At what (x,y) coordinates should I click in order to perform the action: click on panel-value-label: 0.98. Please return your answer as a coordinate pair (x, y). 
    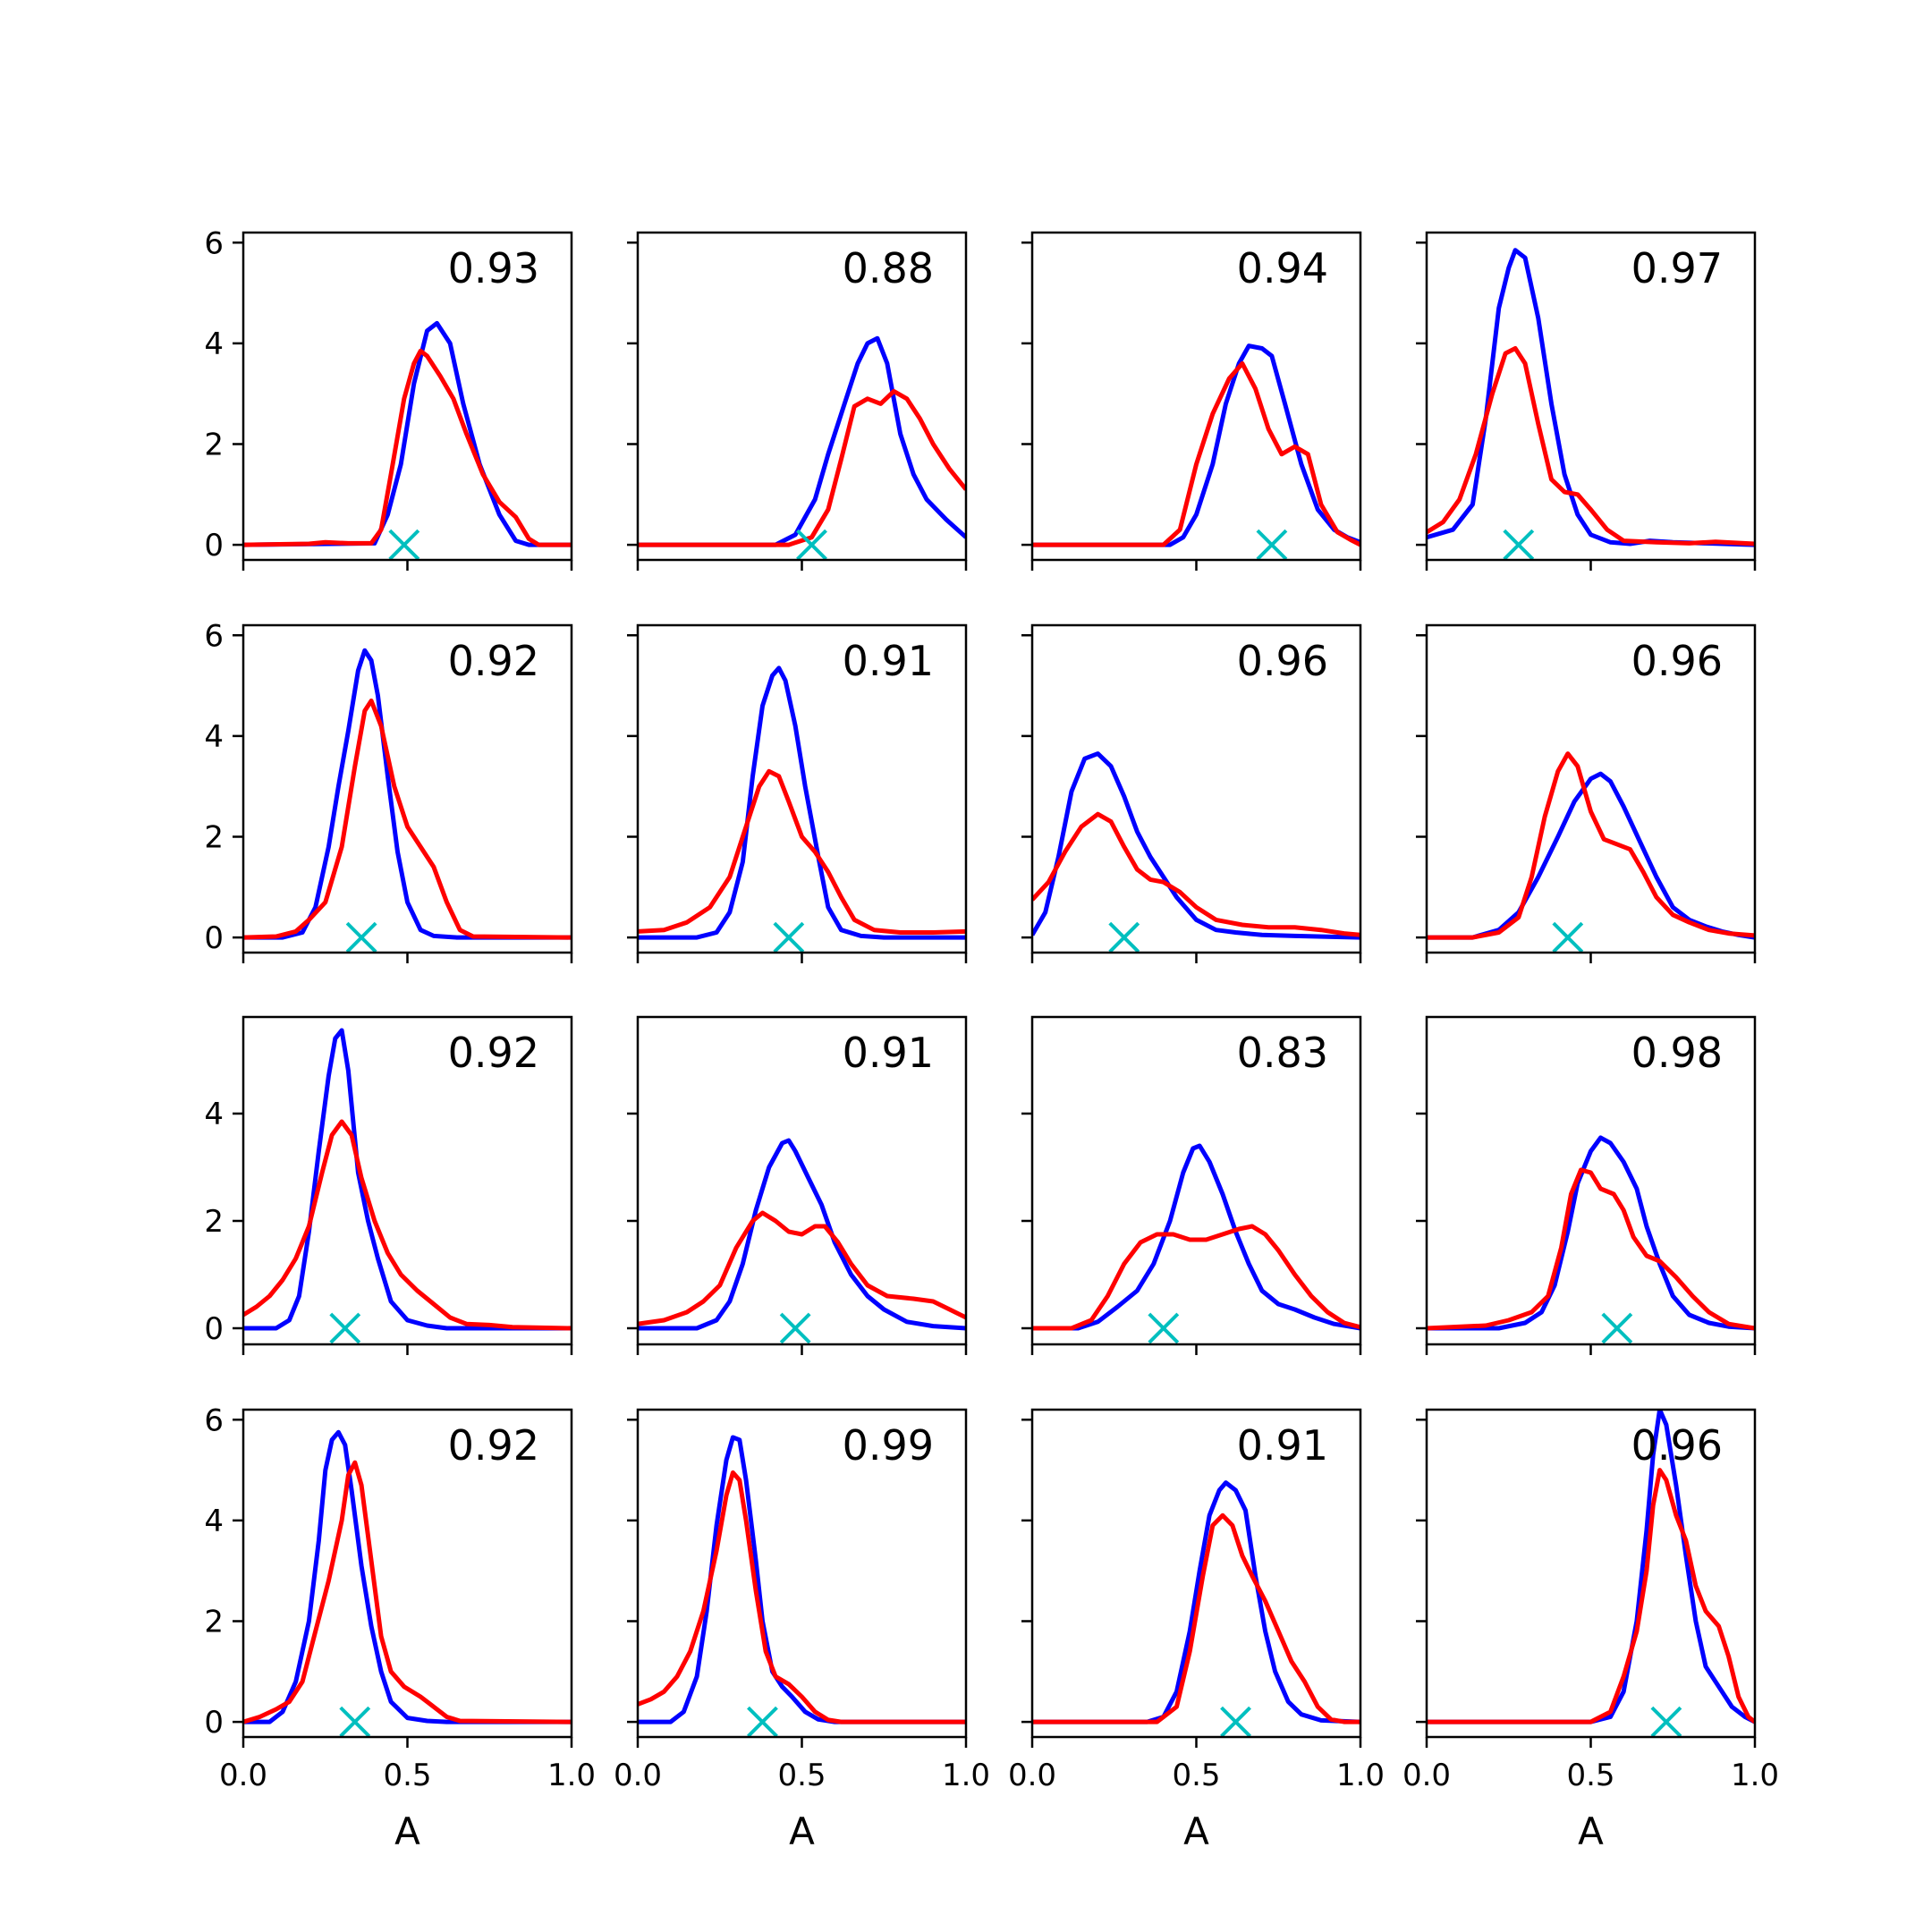
    Looking at the image, I should click on (1677, 1053).